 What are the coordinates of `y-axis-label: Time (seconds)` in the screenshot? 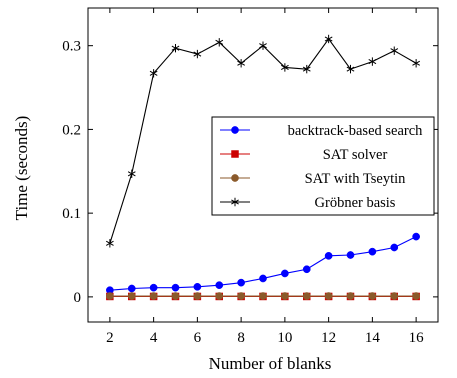 It's located at (21, 168).